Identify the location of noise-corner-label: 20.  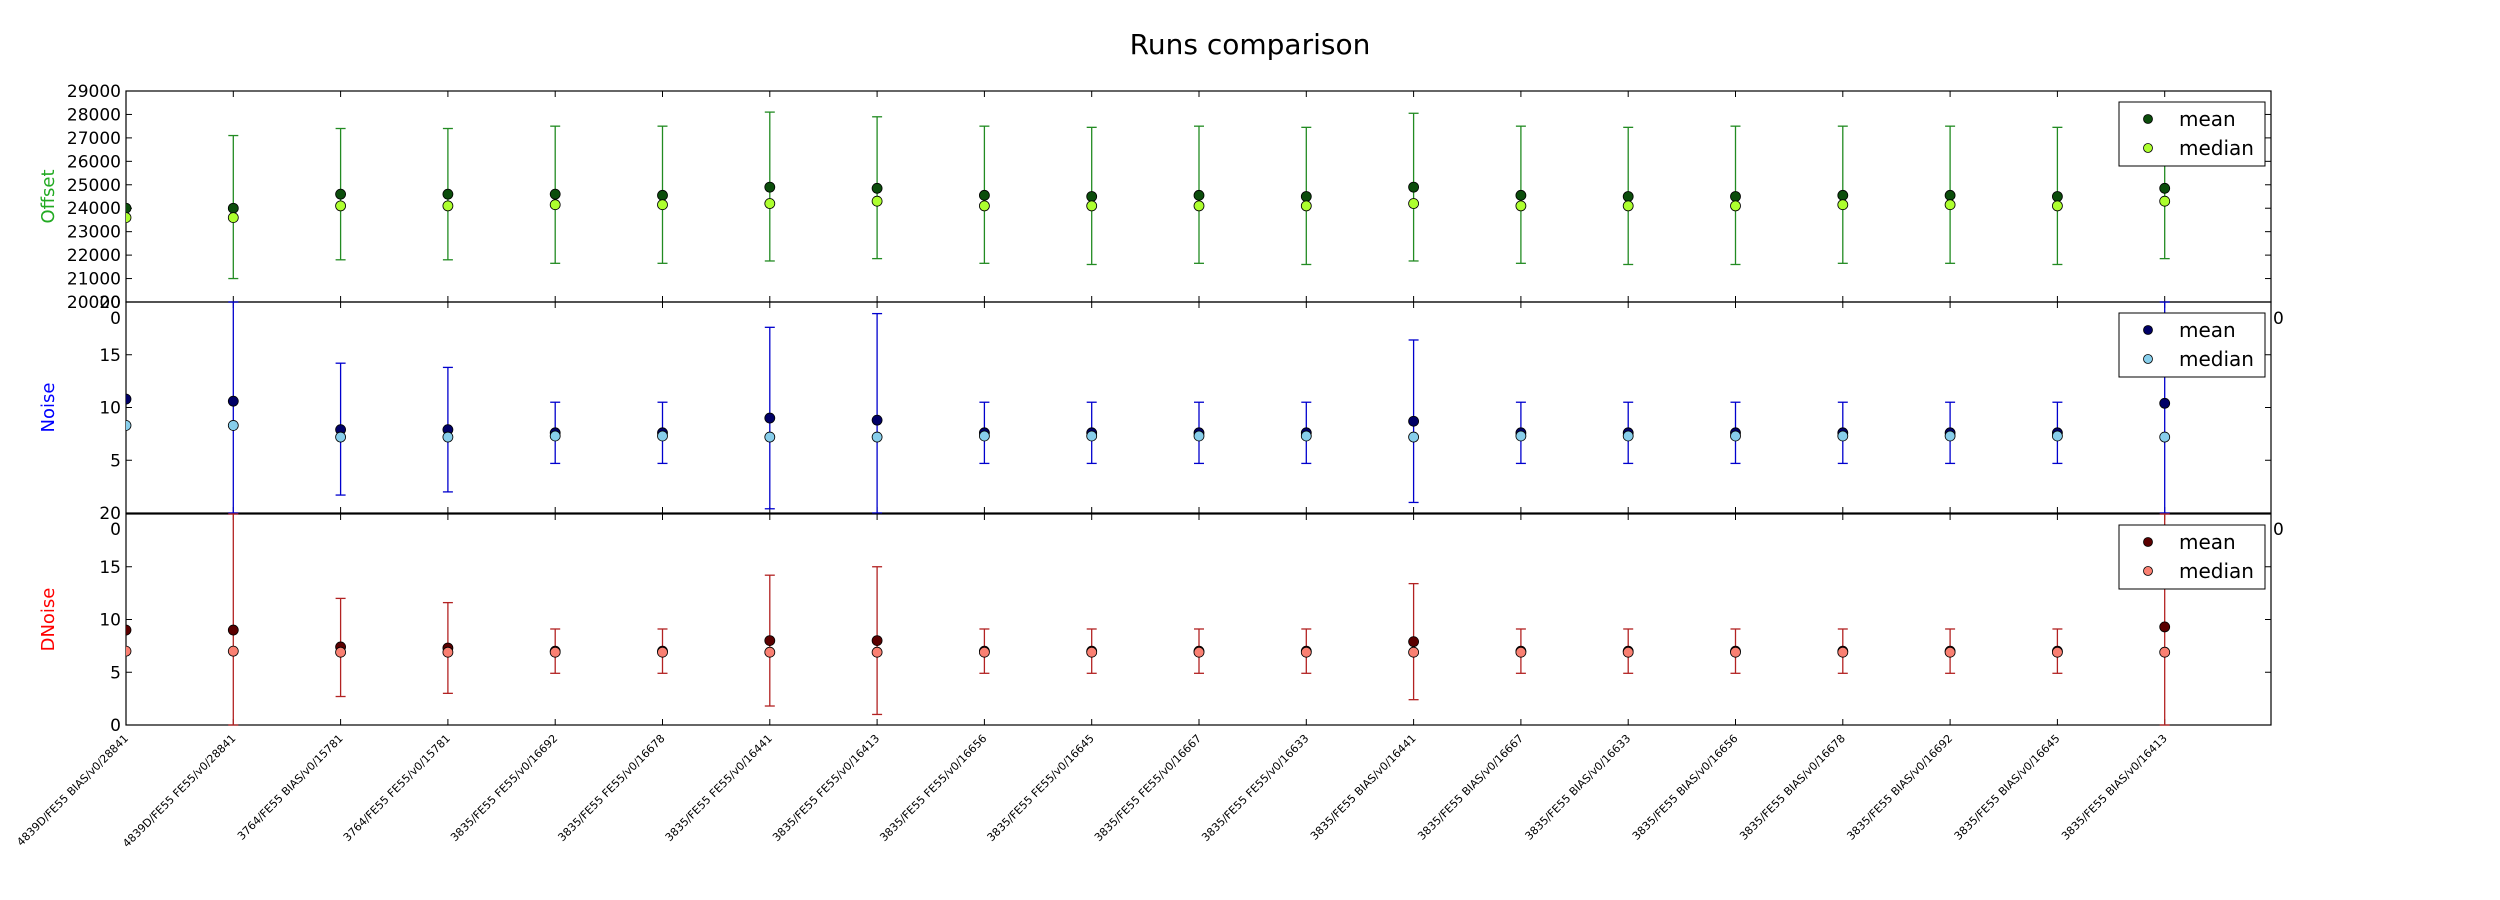
(110, 514).